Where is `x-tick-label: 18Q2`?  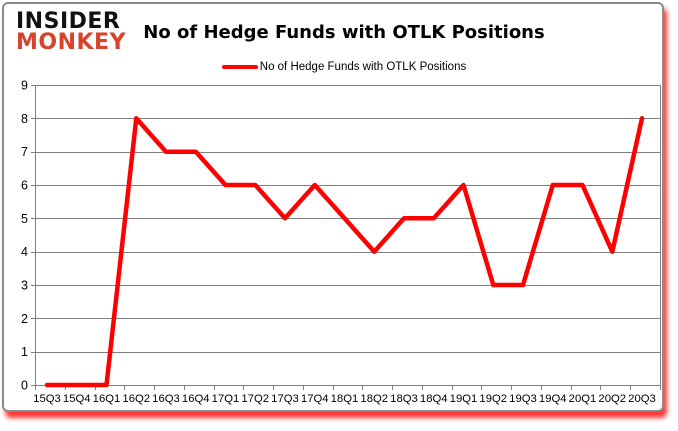
x-tick-label: 18Q2 is located at coordinates (374, 399).